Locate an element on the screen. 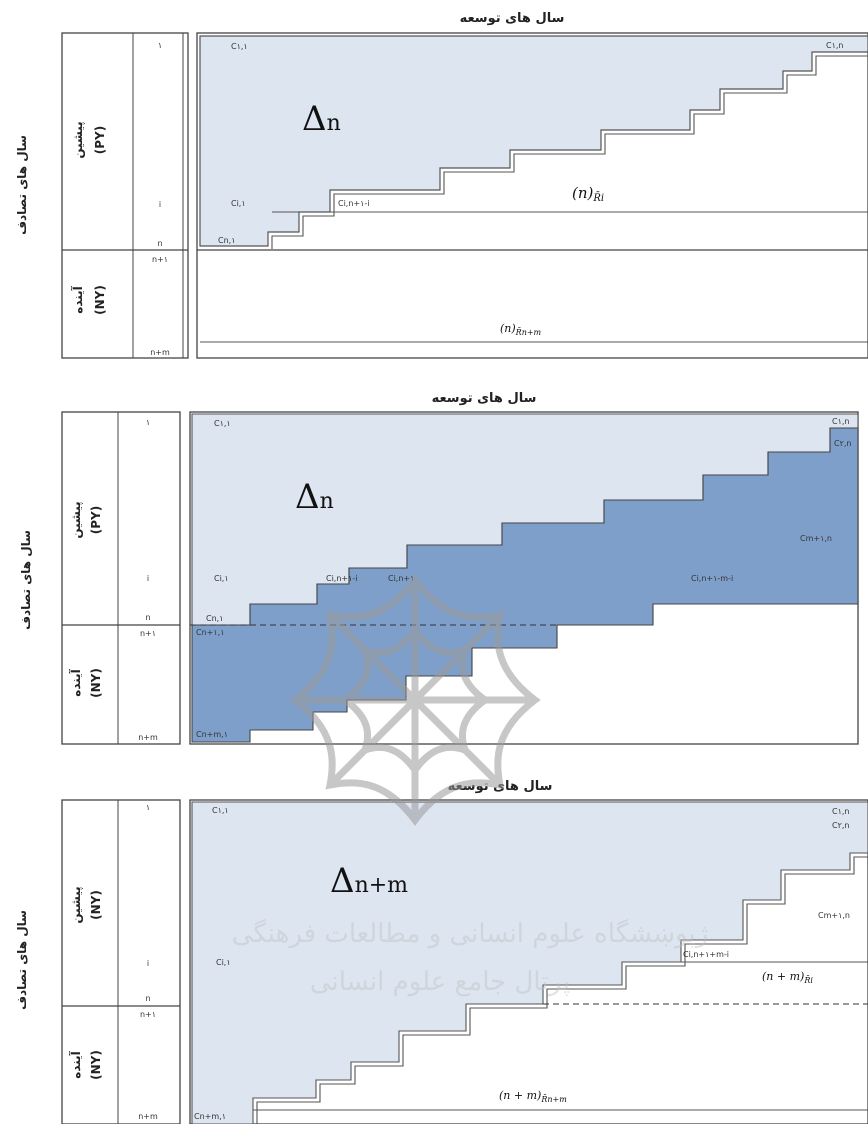 This screenshot has height=1124, width=868. panel-3-row-label-frame is located at coordinates (121, 961).